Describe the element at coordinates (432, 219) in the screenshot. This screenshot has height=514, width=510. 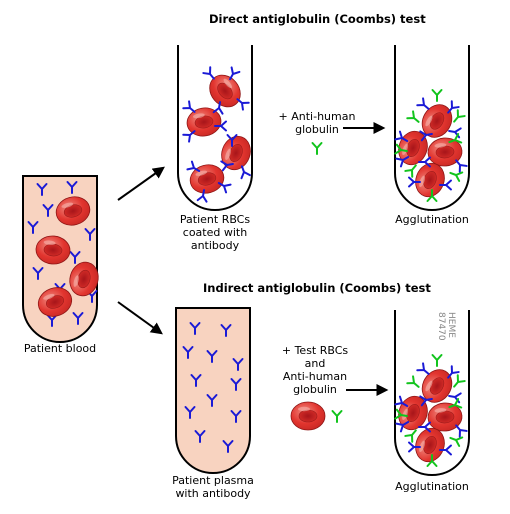
I see `agglutination-top-label: Agglutination` at that location.